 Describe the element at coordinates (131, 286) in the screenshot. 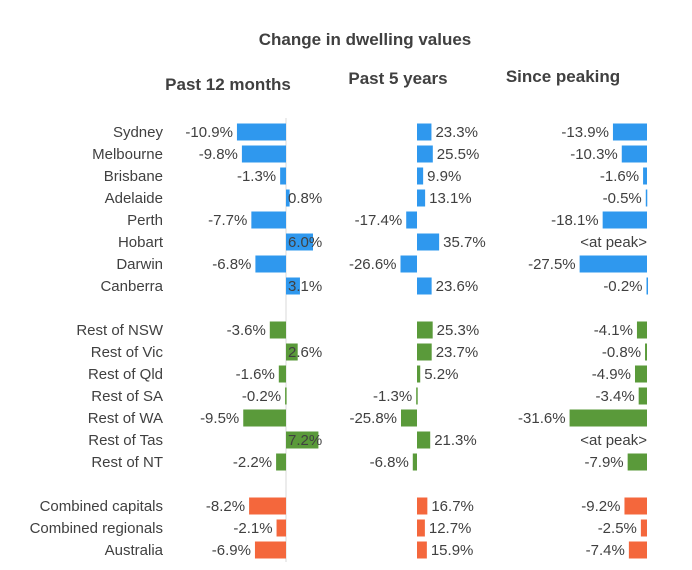

I see `category-label: Canberra` at that location.